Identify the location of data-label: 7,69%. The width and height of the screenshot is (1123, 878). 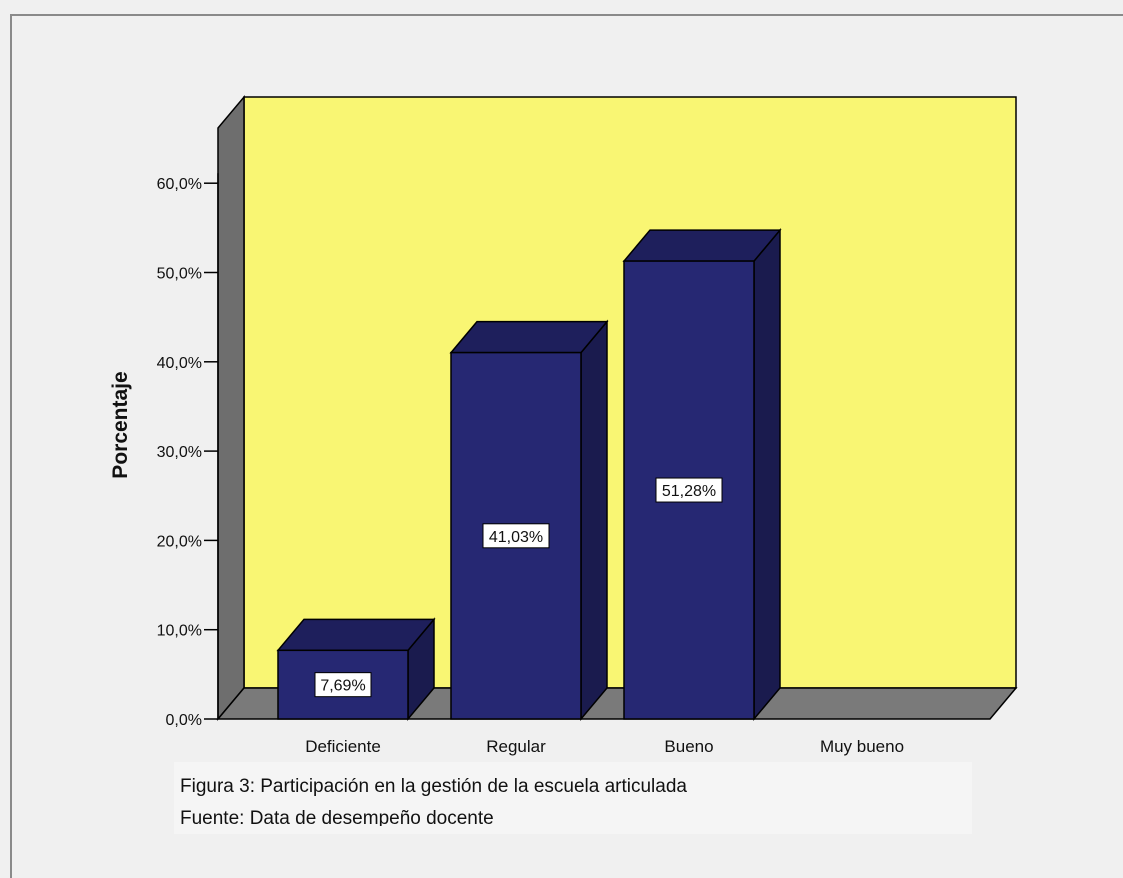
(342, 686).